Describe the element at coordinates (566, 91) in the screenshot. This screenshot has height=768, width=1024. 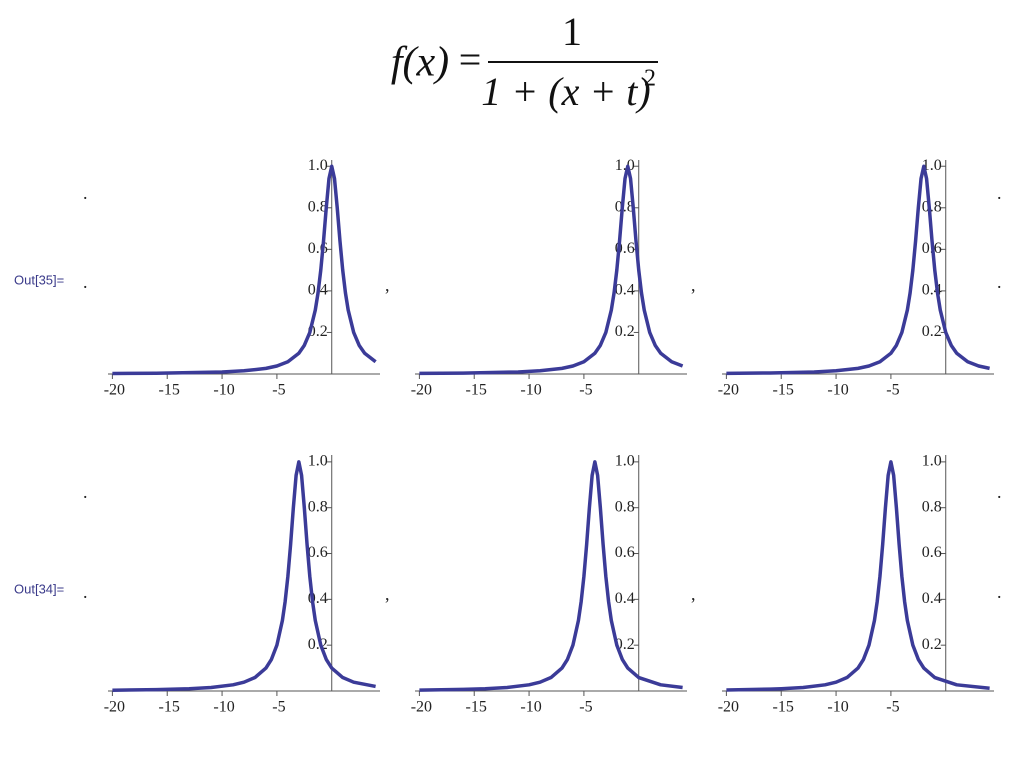
I see `formula-denominator: 1 + (x + t)` at that location.